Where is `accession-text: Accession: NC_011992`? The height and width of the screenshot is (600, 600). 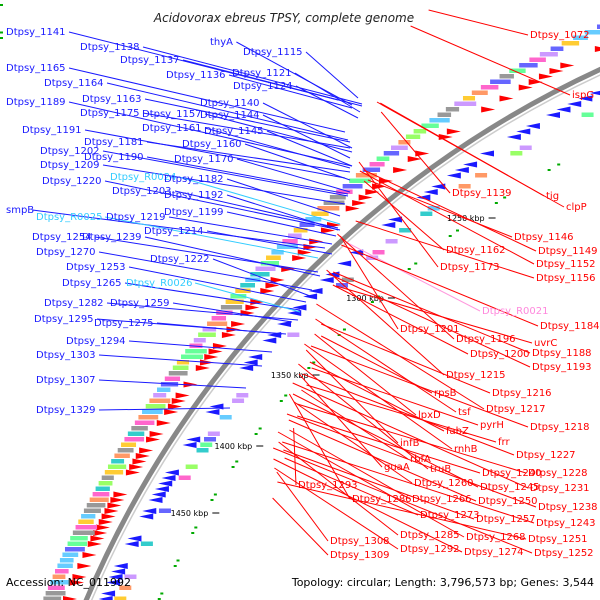 accession-text: Accession: NC_011992 is located at coordinates (68, 582).